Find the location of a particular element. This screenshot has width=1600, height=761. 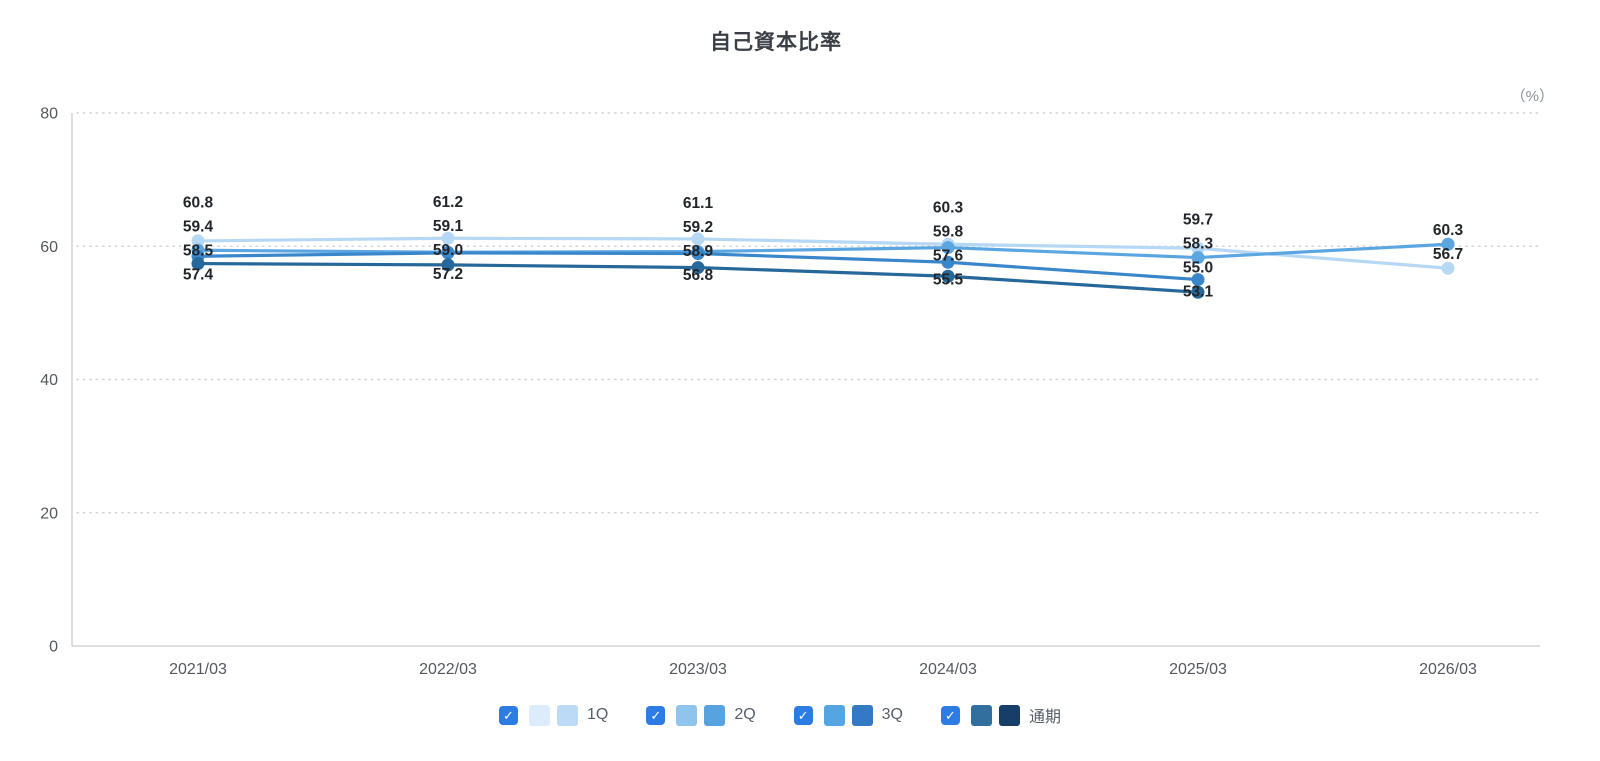

y-axis-tick-label: 20 is located at coordinates (49, 513).